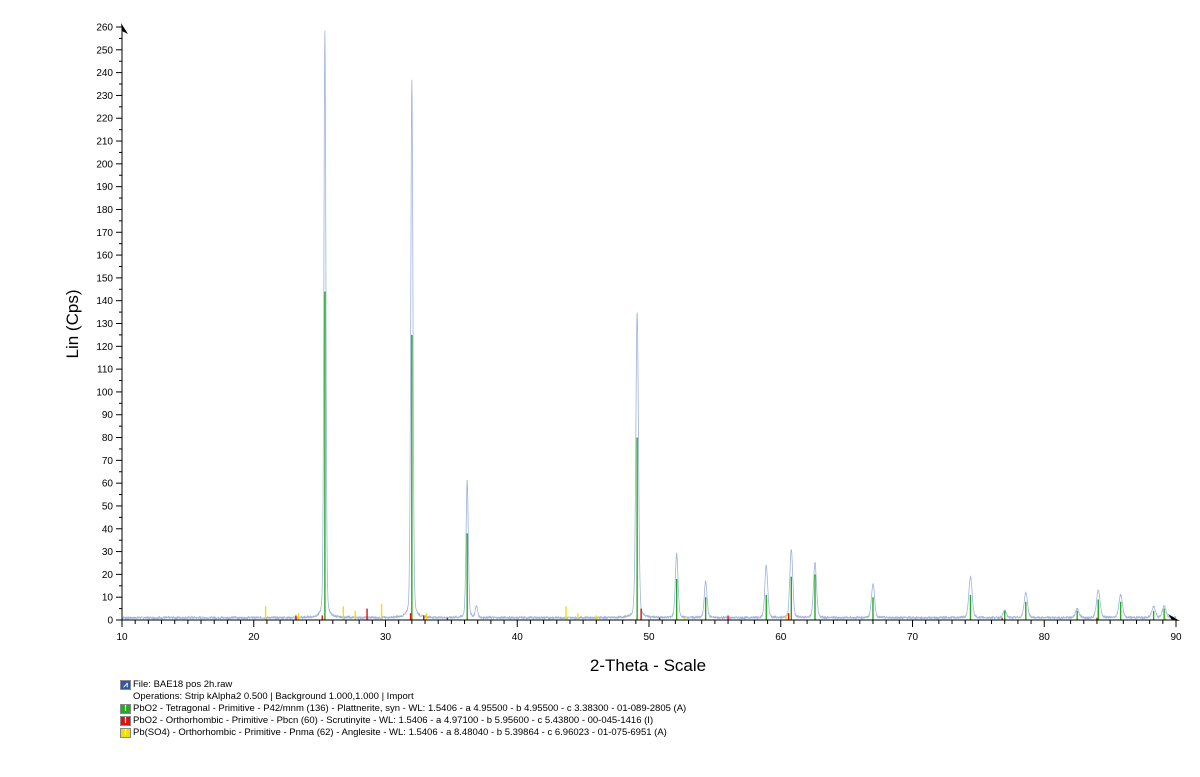 Image resolution: width=1200 pixels, height=777 pixels. I want to click on y-tick-label: 0, so click(110, 621).